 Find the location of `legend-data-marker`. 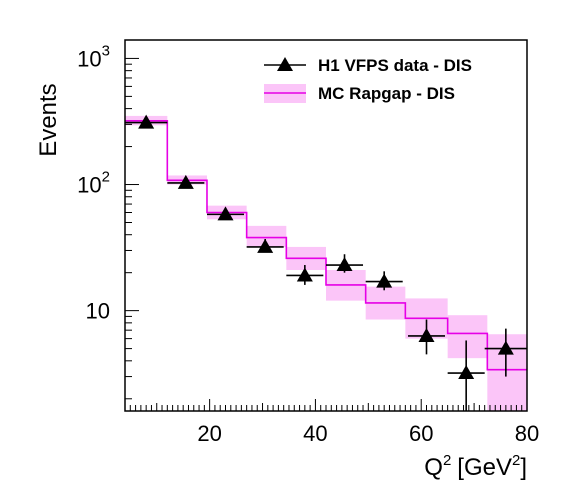

legend-data-marker is located at coordinates (285, 64).